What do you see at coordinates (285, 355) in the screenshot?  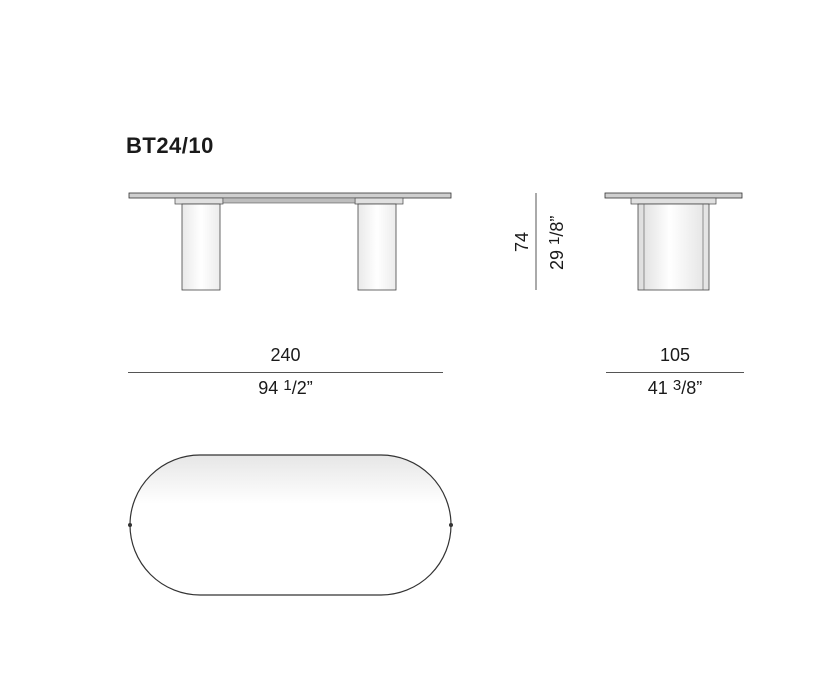 I see `length-cm: 240` at bounding box center [285, 355].